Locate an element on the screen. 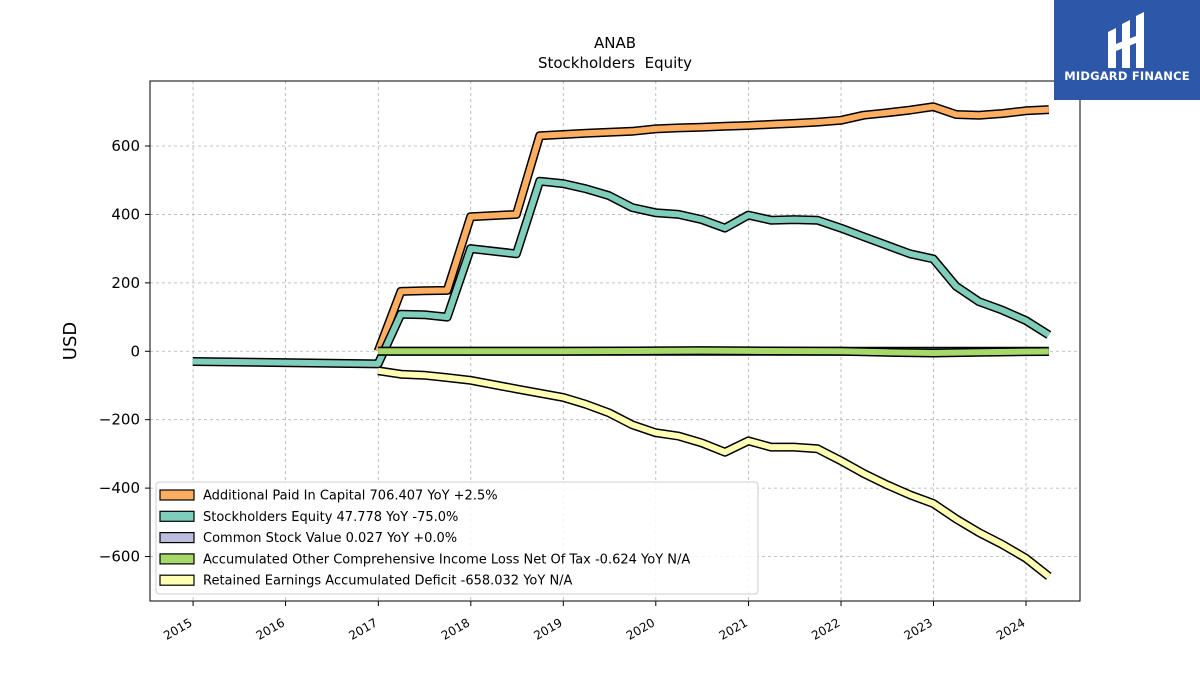 The width and height of the screenshot is (1200, 675). x-tick-label: 2015 is located at coordinates (177, 628).